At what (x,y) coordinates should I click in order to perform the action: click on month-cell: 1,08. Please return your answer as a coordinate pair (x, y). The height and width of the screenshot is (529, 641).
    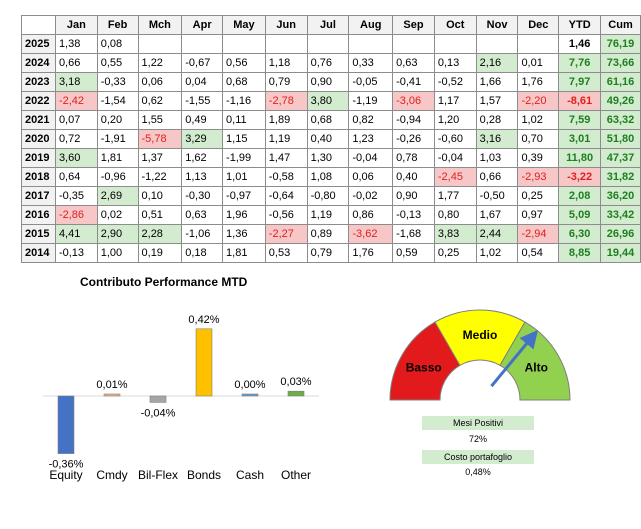
    Looking at the image, I should click on (328, 177).